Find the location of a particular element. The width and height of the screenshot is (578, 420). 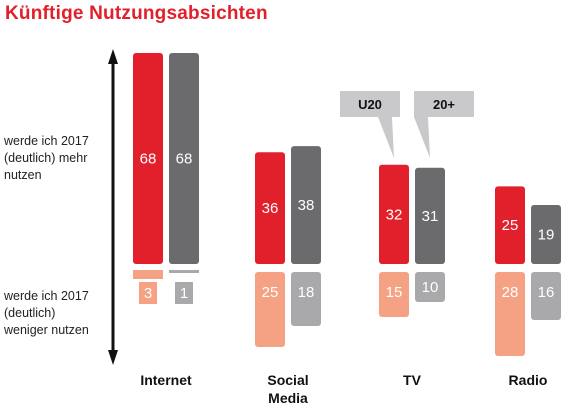

bar-value-label: 15 is located at coordinates (394, 292).